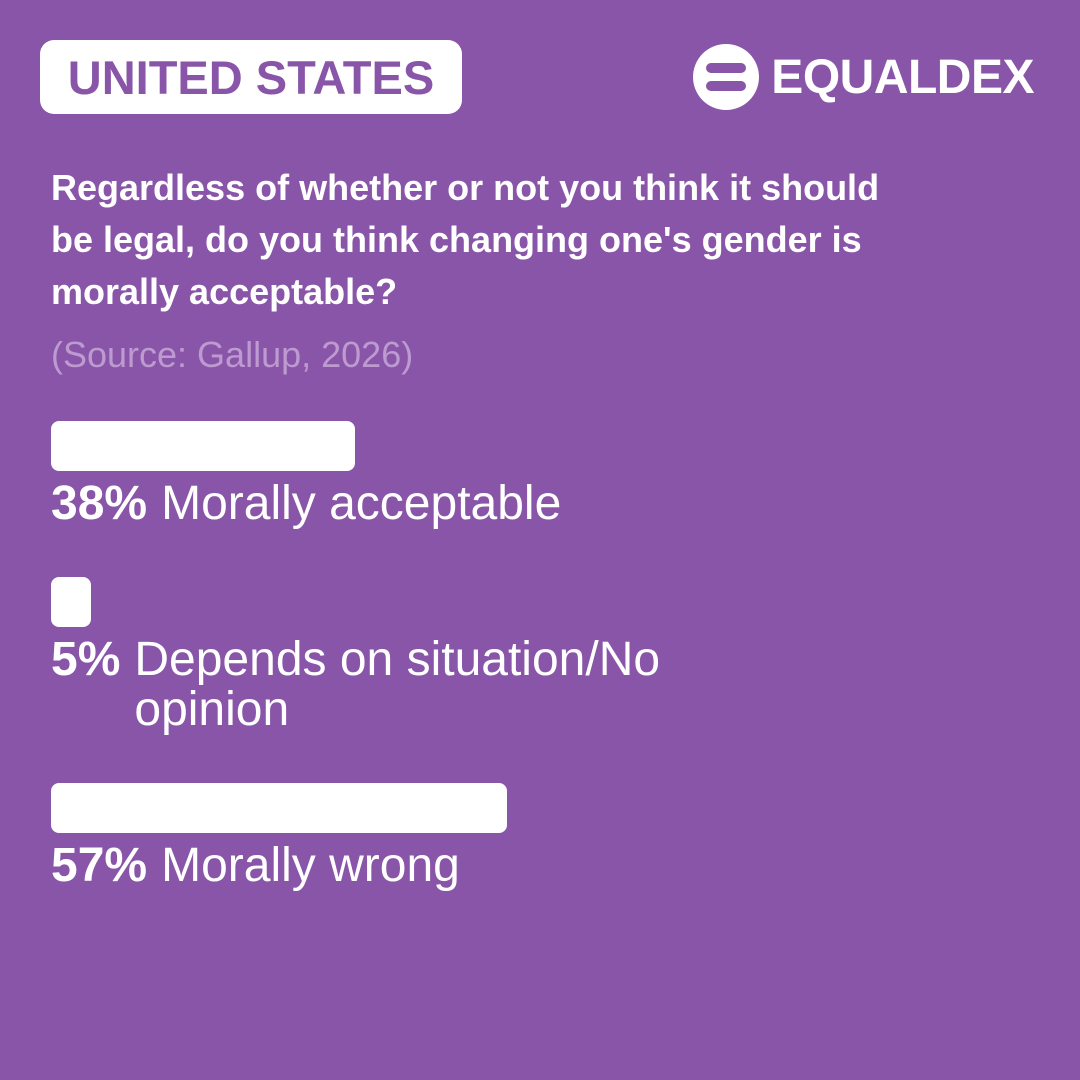  I want to click on equaldex-logo-icon, so click(726, 77).